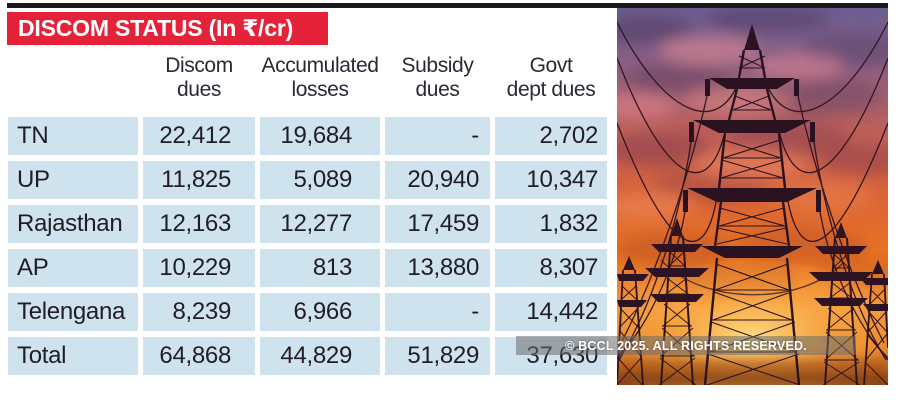 Image resolution: width=900 pixels, height=405 pixels. I want to click on title-banner: DISCOM STATUS (In ₹/cr), so click(167, 28).